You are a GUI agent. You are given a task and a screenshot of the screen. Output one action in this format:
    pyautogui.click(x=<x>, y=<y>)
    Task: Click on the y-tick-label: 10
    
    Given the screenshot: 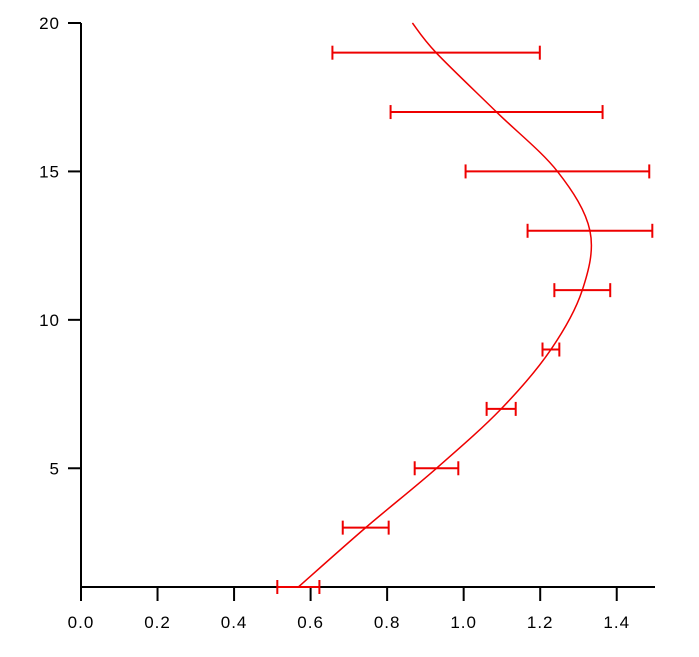 What is the action you would take?
    pyautogui.click(x=49, y=320)
    